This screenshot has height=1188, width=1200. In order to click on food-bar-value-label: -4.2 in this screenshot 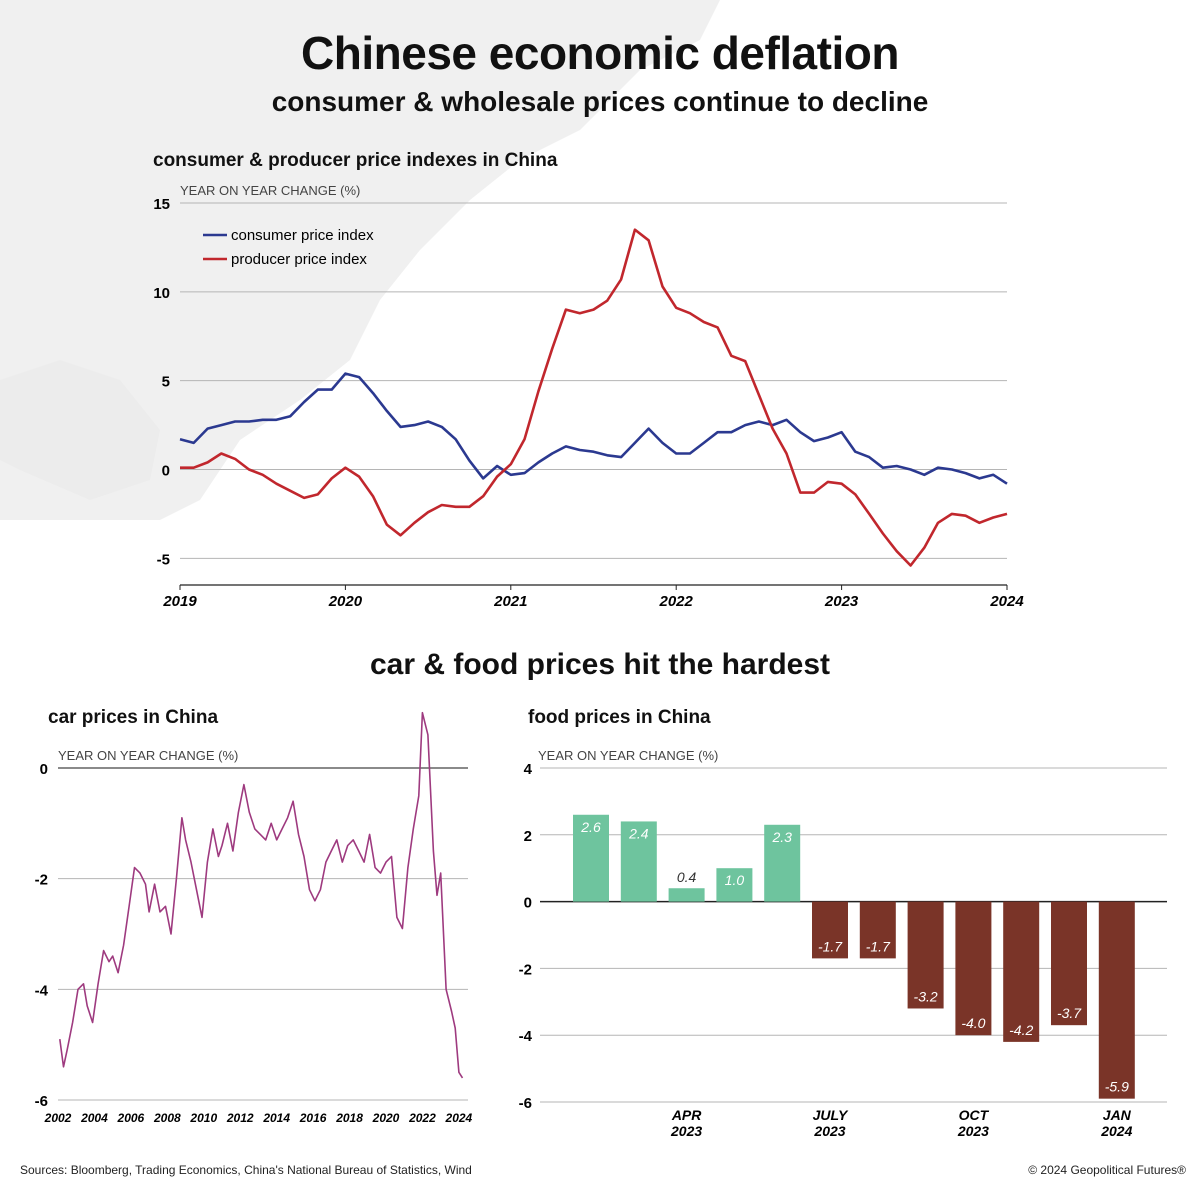, I will do `click(1021, 1030)`.